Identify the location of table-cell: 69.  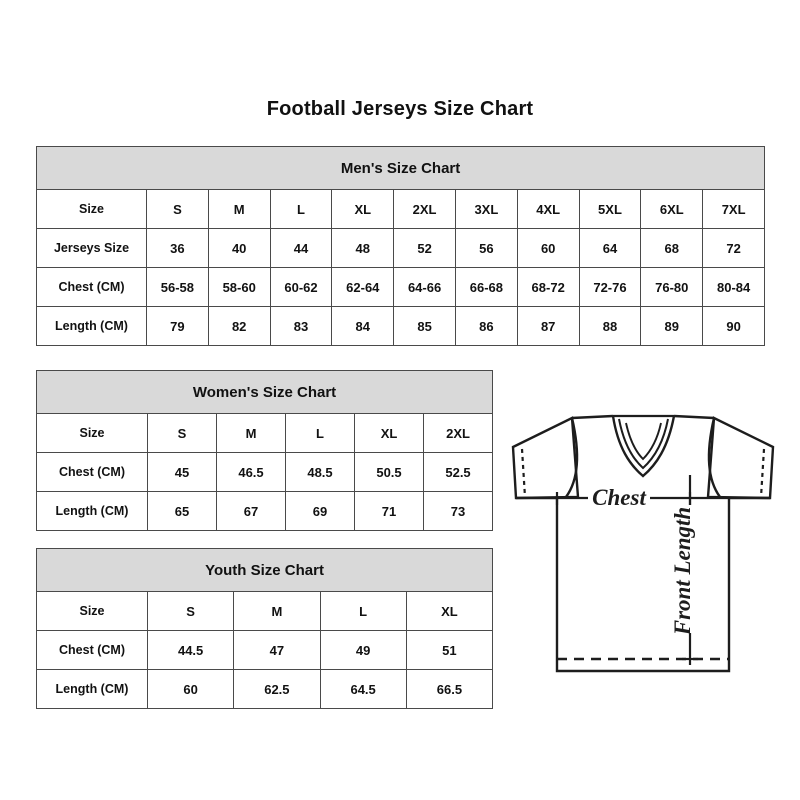
(320, 511).